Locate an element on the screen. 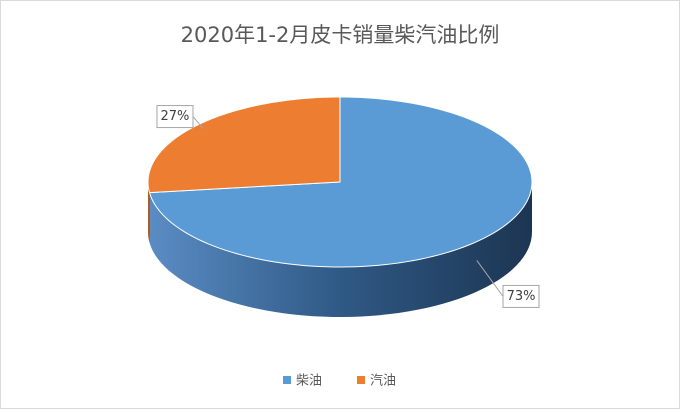 This screenshot has width=680, height=413. chart-title: 2020年1-2月皮卡销量柴汽油比例 is located at coordinates (340, 35).